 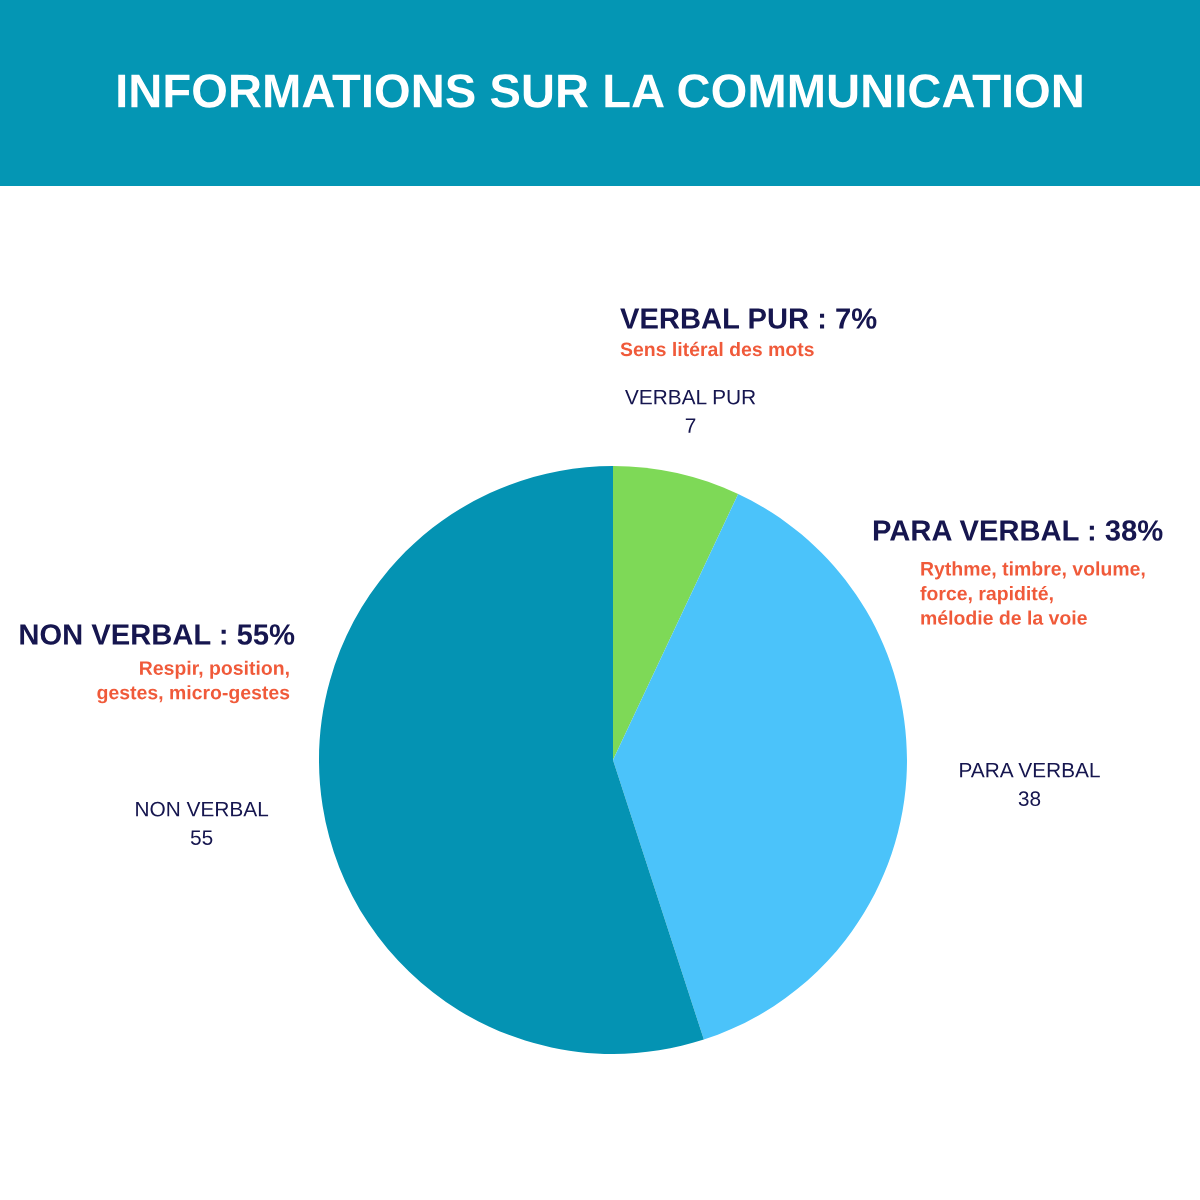 What do you see at coordinates (676, 613) in the screenshot?
I see `pie-slice` at bounding box center [676, 613].